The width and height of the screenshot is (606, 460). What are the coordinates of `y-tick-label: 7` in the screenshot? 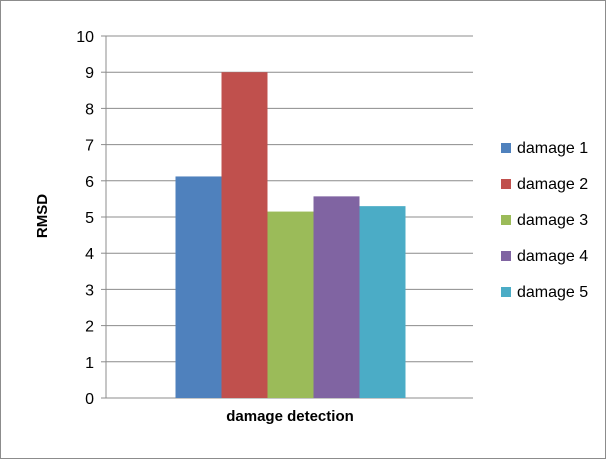 It's located at (89, 146).